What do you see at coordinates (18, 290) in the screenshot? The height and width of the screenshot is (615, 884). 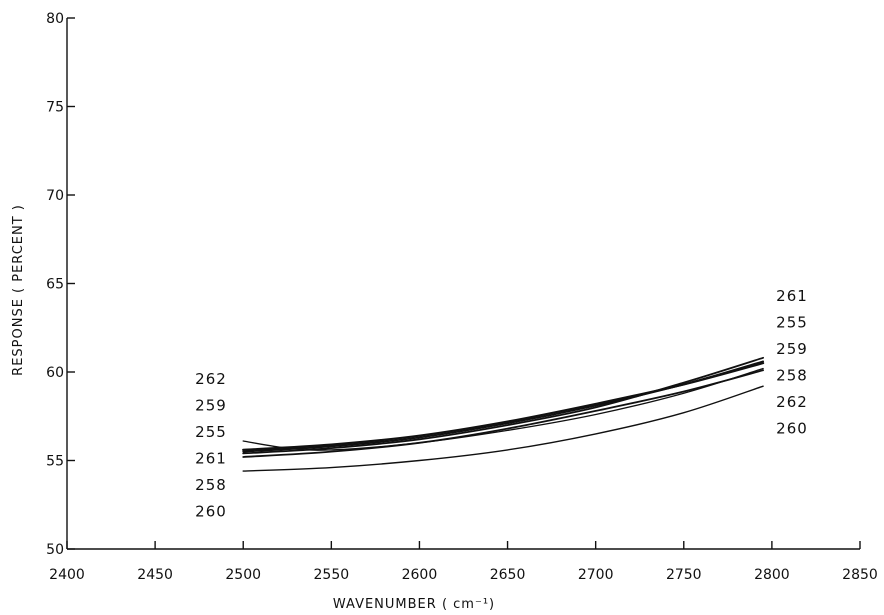 I see `y-axis-title: RESPONSE ( PERCENT )` at bounding box center [18, 290].